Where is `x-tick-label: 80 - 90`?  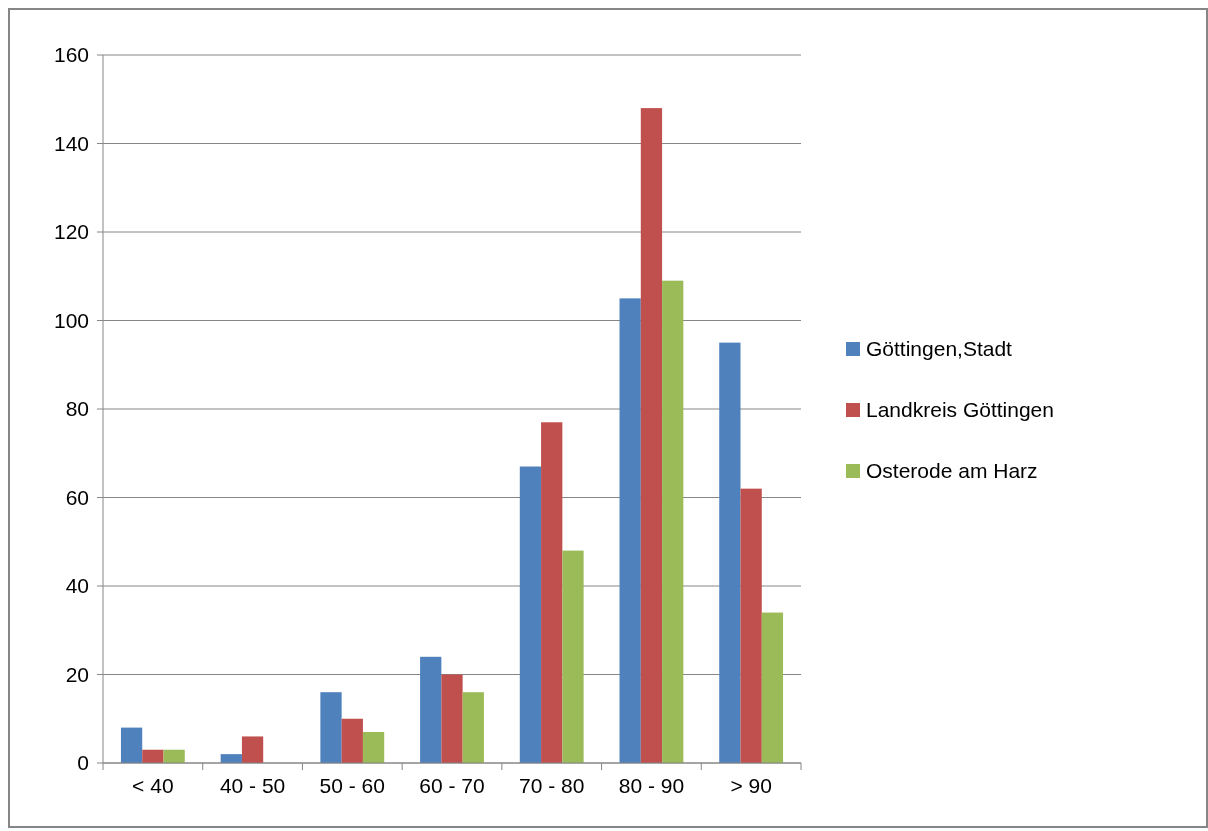
x-tick-label: 80 - 90 is located at coordinates (651, 785).